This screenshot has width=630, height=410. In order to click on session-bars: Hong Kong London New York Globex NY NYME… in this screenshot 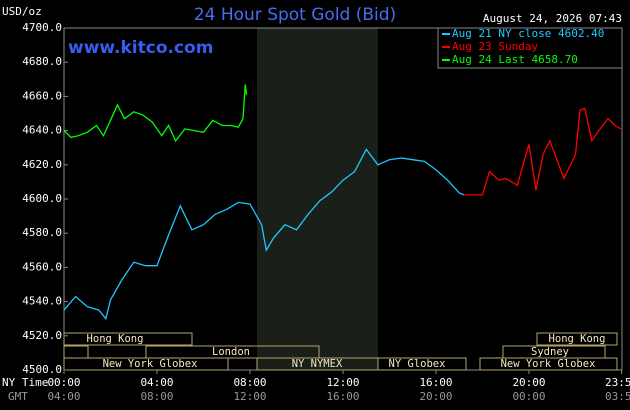, I will do `click(340, 351)`.